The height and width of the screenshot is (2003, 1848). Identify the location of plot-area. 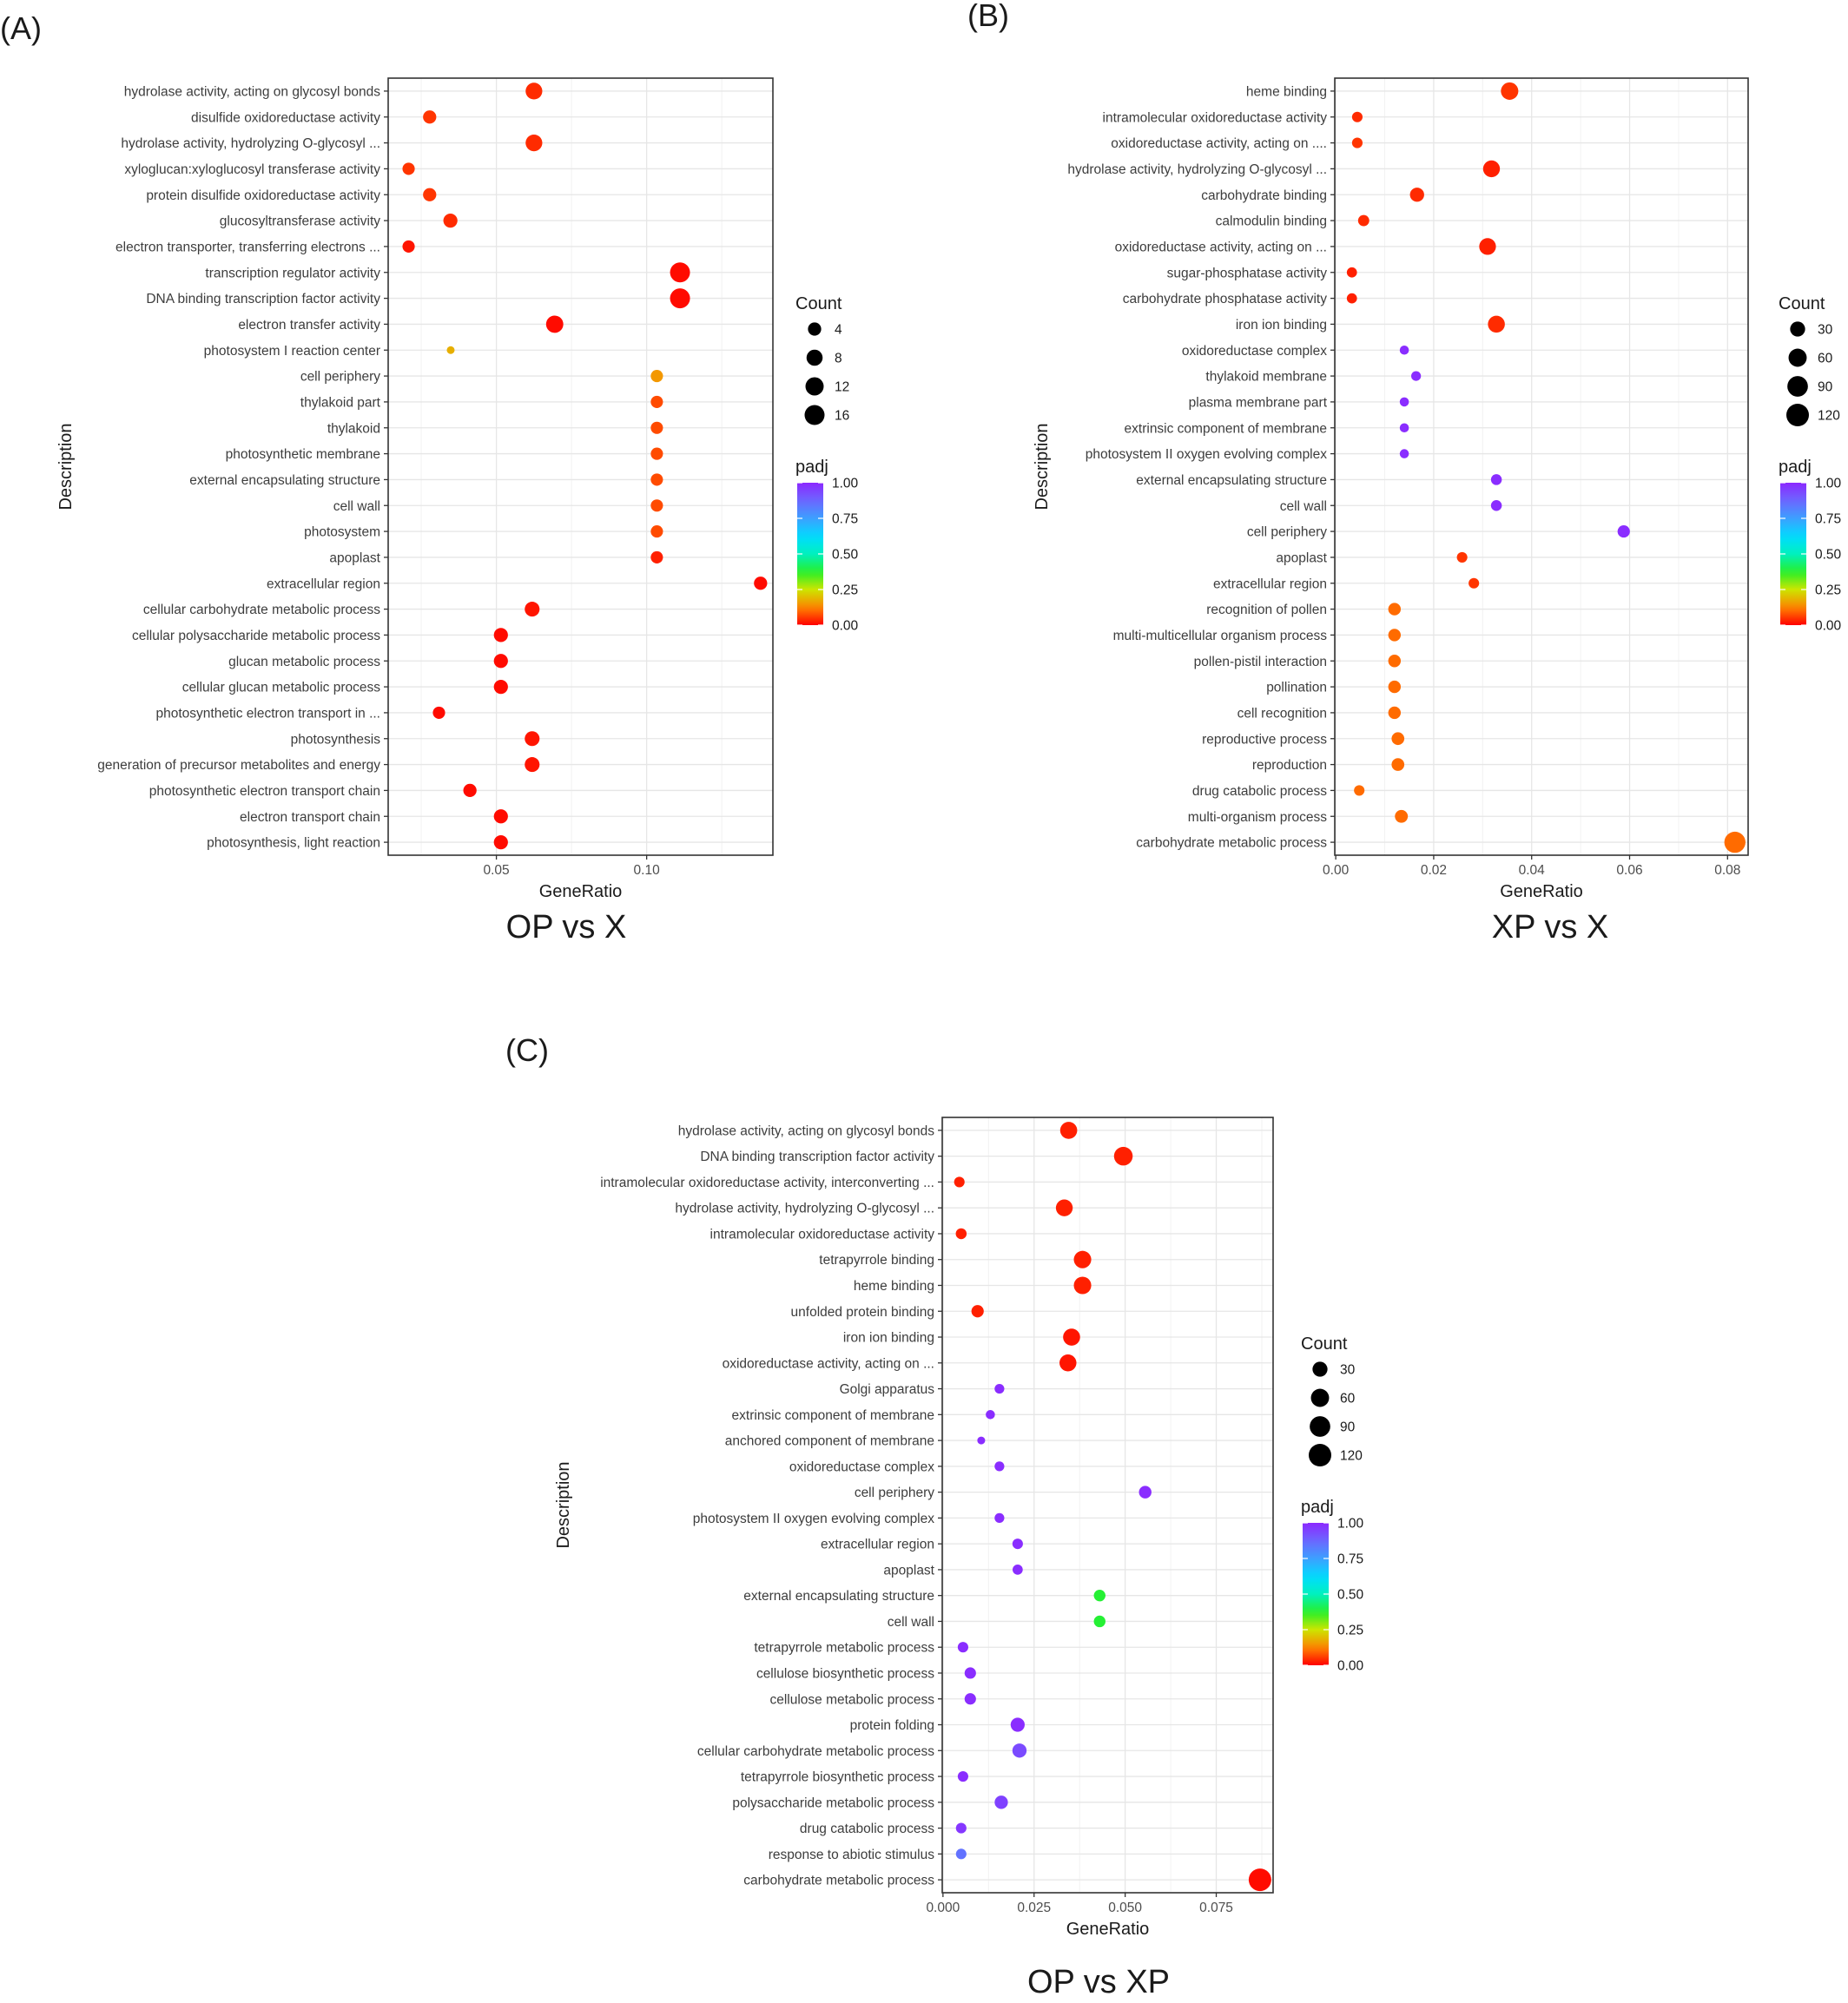
(1108, 1505).